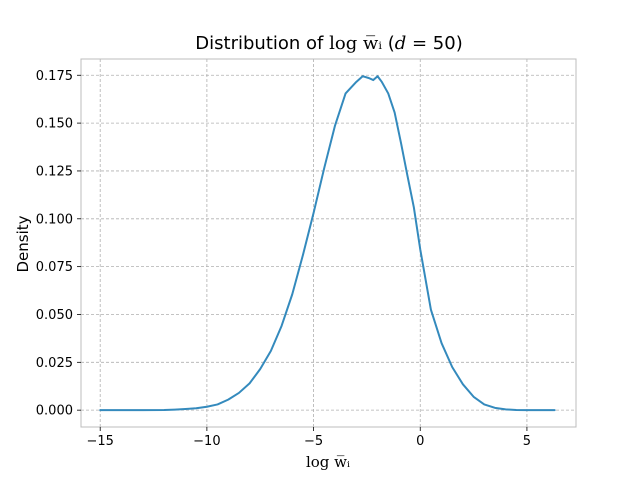  What do you see at coordinates (54, 76) in the screenshot?
I see `y-tick-label: 0.175` at bounding box center [54, 76].